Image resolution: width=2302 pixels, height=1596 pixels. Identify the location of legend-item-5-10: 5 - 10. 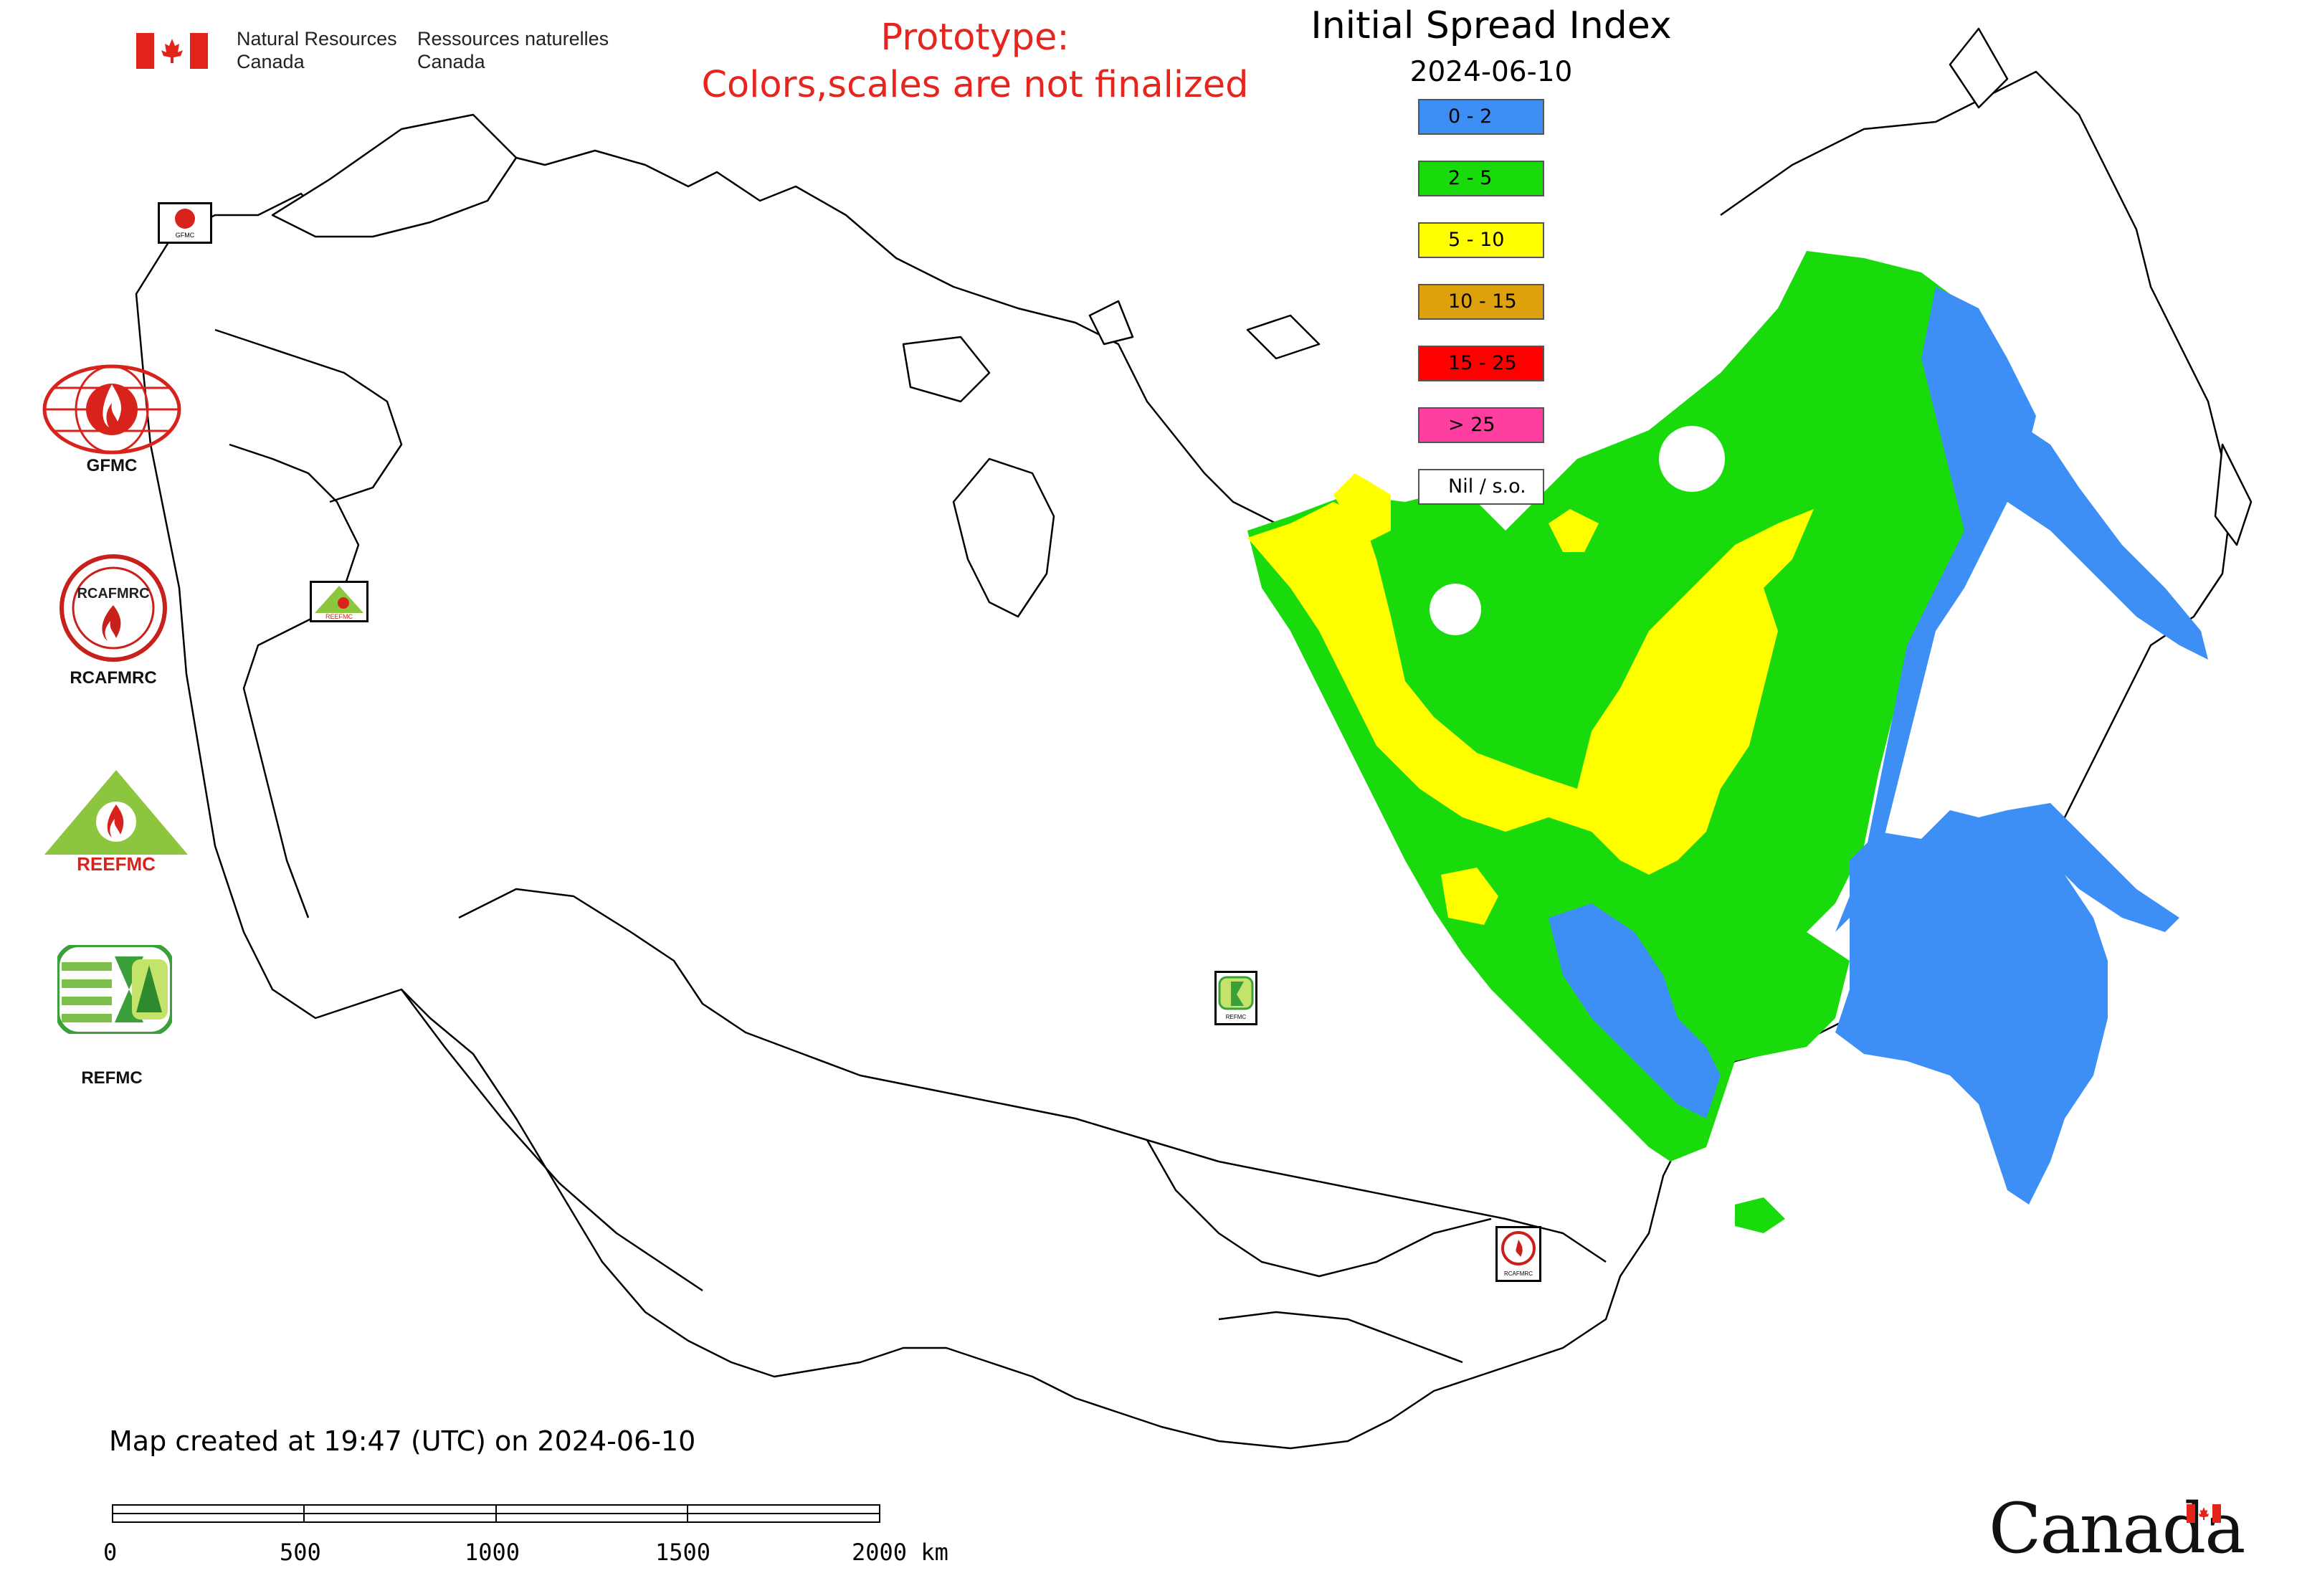
(1481, 240).